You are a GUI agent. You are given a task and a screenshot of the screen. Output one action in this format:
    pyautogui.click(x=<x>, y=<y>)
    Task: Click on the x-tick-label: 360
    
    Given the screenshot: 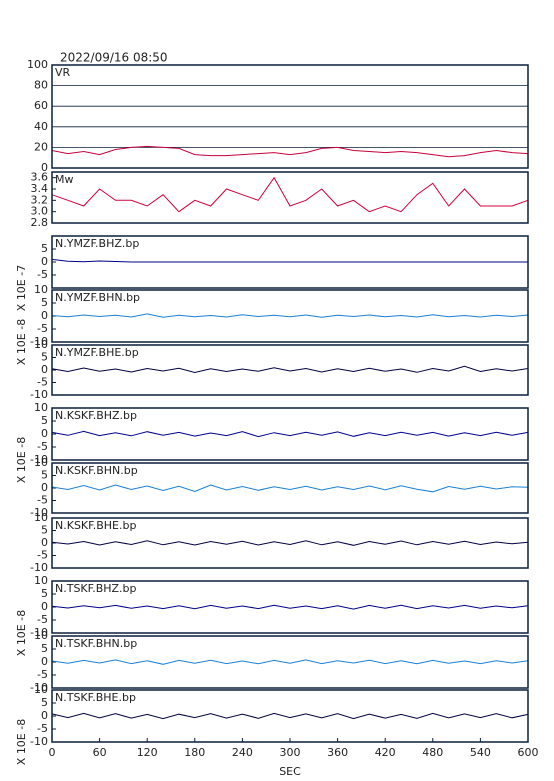 What is the action you would take?
    pyautogui.click(x=337, y=752)
    